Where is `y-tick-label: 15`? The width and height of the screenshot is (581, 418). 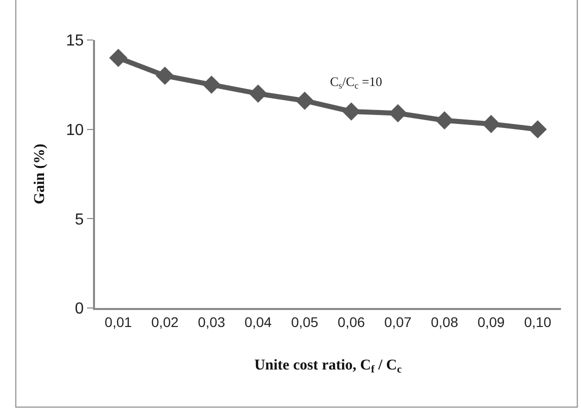 y-tick-label: 15 is located at coordinates (75, 41).